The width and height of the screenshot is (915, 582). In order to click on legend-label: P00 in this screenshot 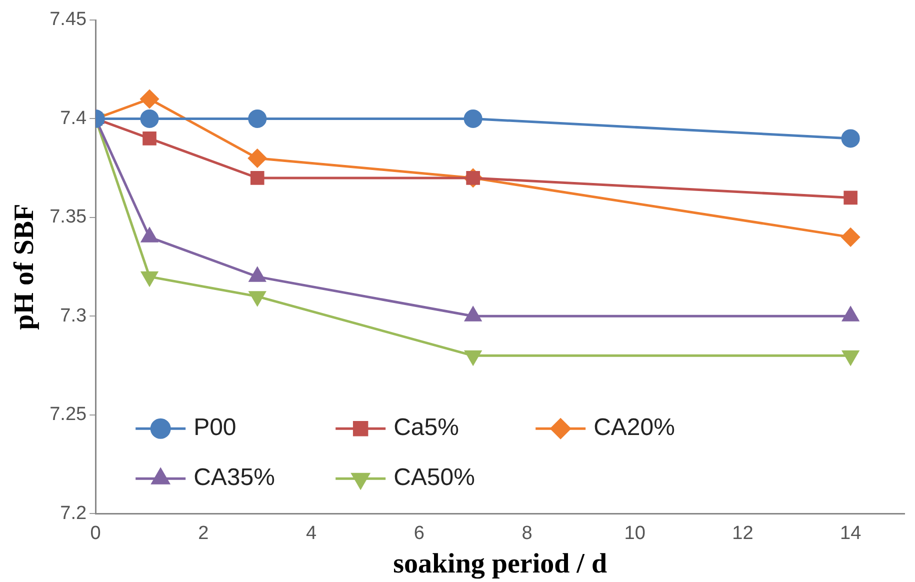, I will do `click(215, 428)`.